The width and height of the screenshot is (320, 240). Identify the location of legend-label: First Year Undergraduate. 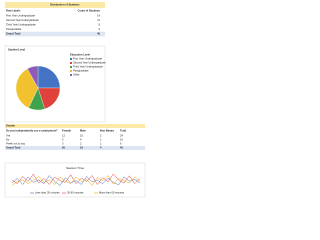
(88, 59).